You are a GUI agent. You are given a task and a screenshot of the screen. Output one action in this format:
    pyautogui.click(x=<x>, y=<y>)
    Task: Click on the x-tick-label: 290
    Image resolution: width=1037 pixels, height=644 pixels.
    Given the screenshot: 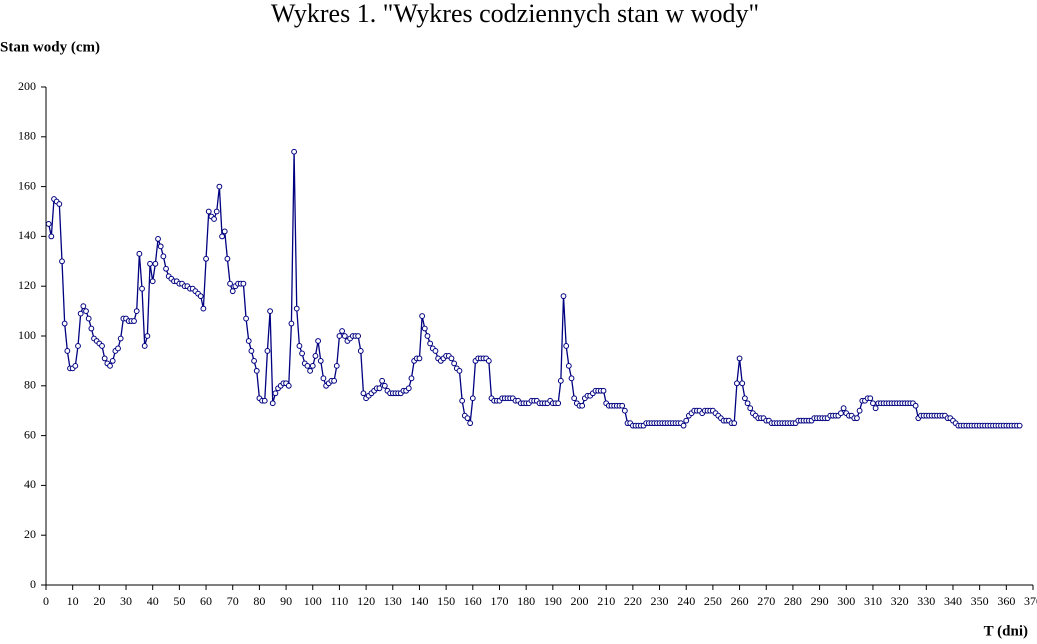 What is the action you would take?
    pyautogui.click(x=820, y=601)
    